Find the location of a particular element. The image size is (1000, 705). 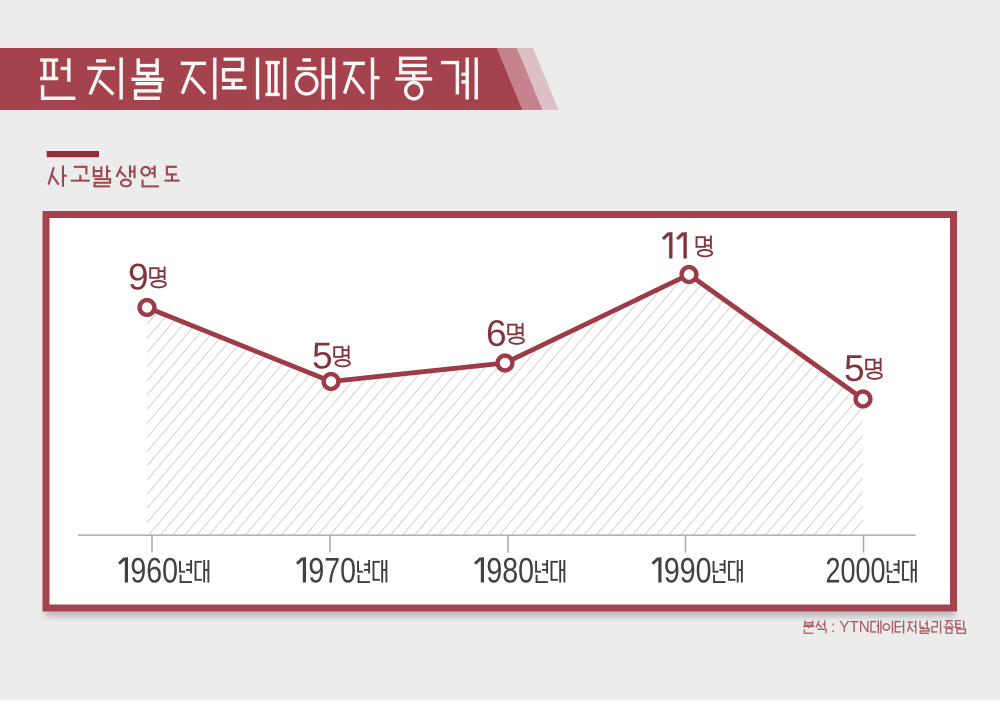

svg-text: 980 is located at coordinates (510, 571).